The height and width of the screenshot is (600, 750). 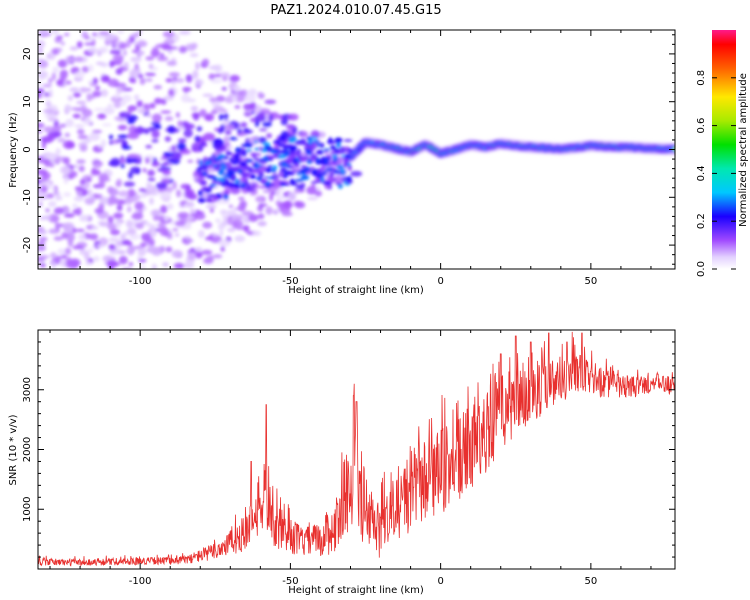 I want to click on snr-ylabel: SNR (10 * v/v), so click(x=13, y=449).